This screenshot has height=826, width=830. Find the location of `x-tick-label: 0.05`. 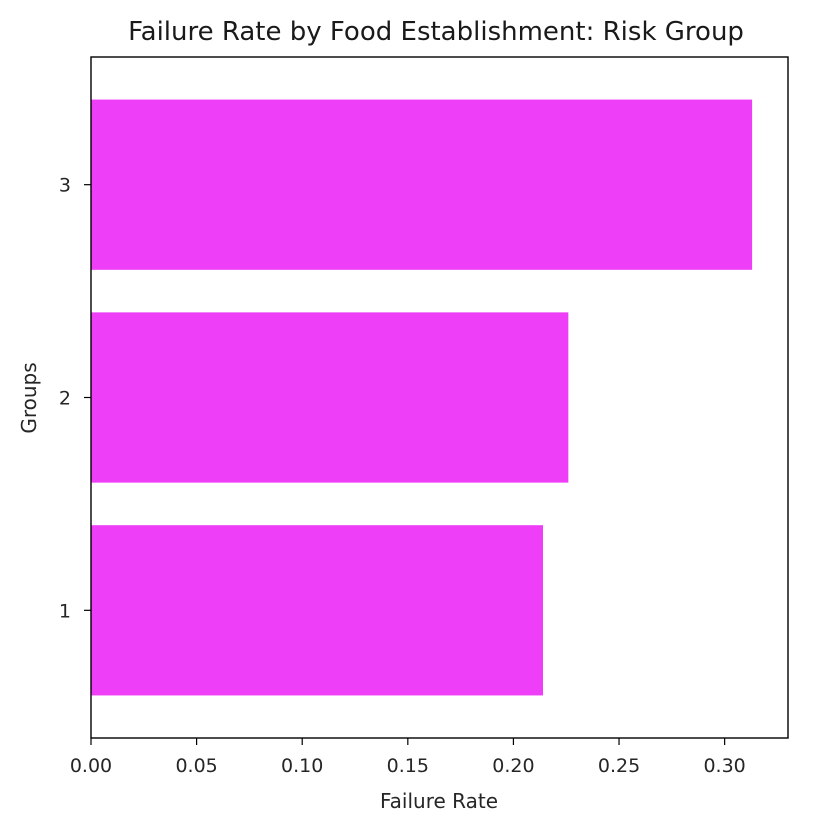

x-tick-label: 0.05 is located at coordinates (196, 766).